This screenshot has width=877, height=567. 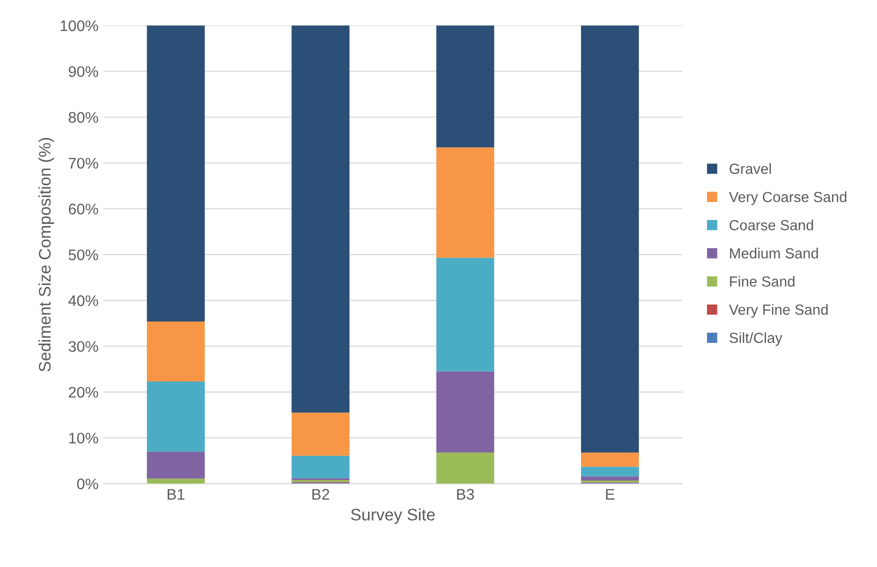 What do you see at coordinates (774, 253) in the screenshot?
I see `legend-label: Medium Sand` at bounding box center [774, 253].